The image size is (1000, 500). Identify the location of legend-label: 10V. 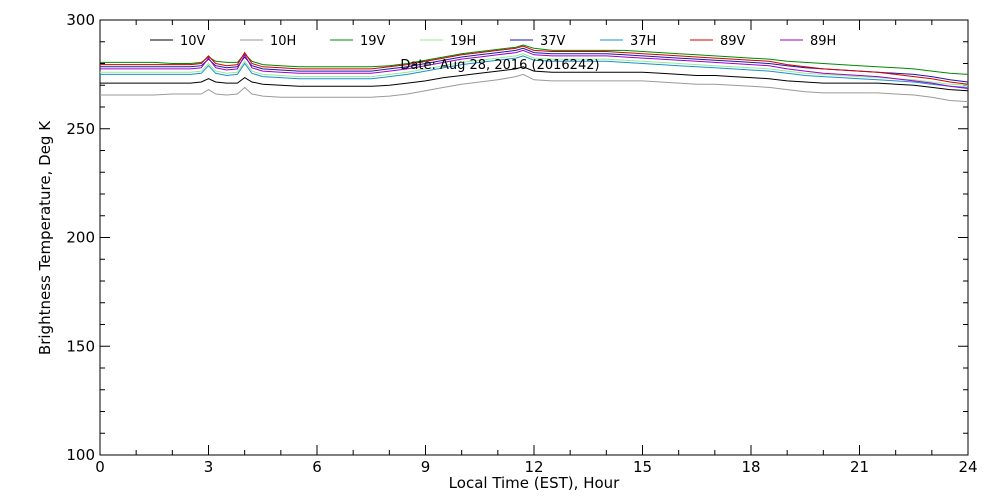
(193, 41).